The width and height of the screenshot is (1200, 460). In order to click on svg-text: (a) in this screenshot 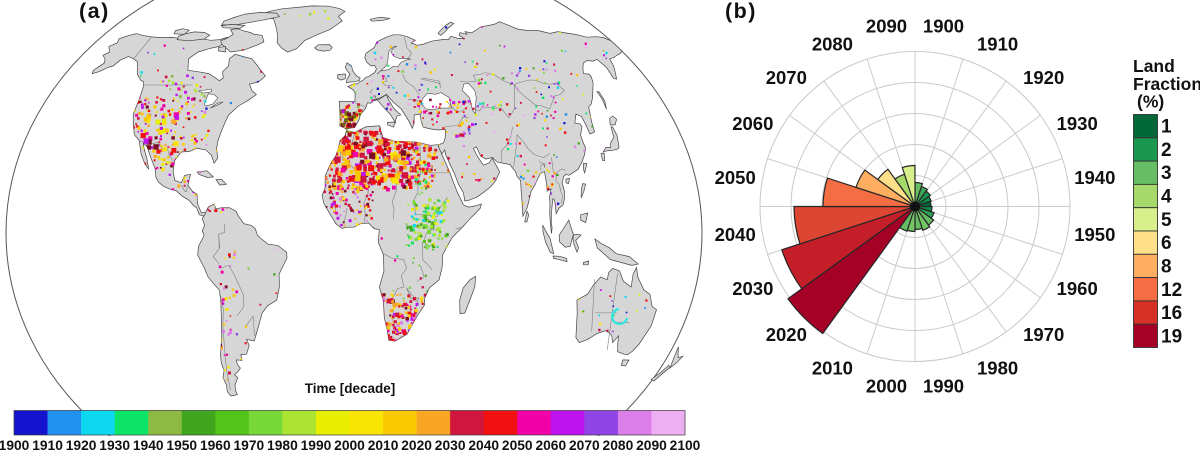, I will do `click(94, 11)`.